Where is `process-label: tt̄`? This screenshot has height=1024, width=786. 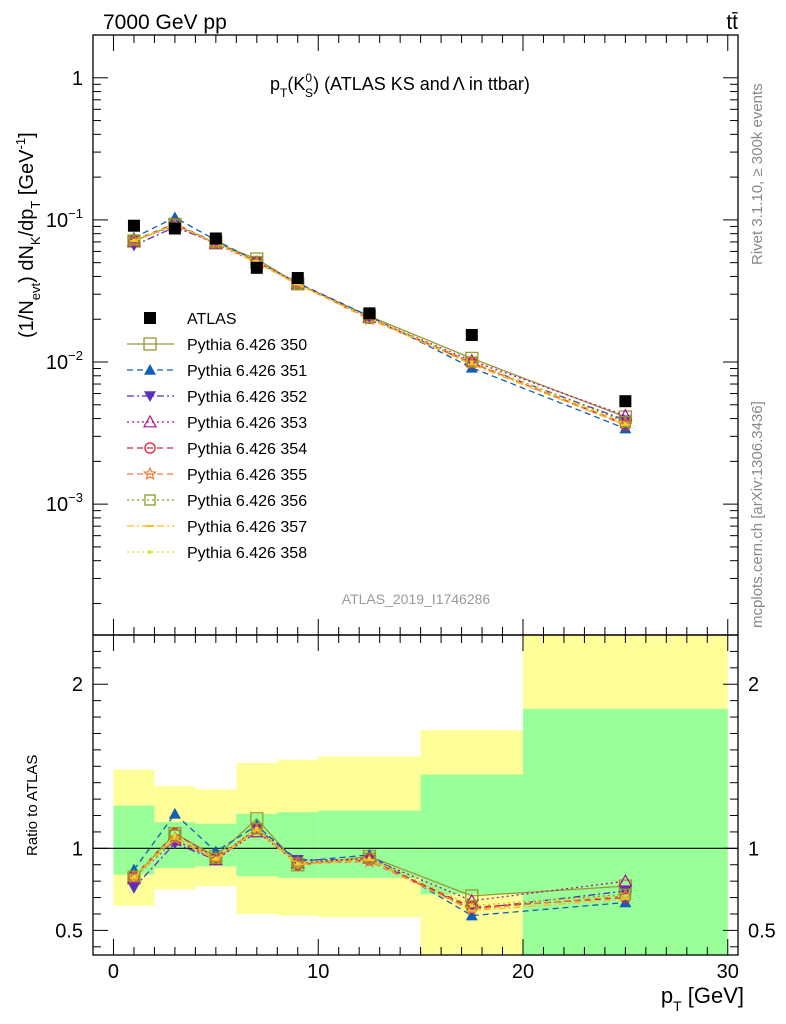
process-label: tt̄ is located at coordinates (732, 22).